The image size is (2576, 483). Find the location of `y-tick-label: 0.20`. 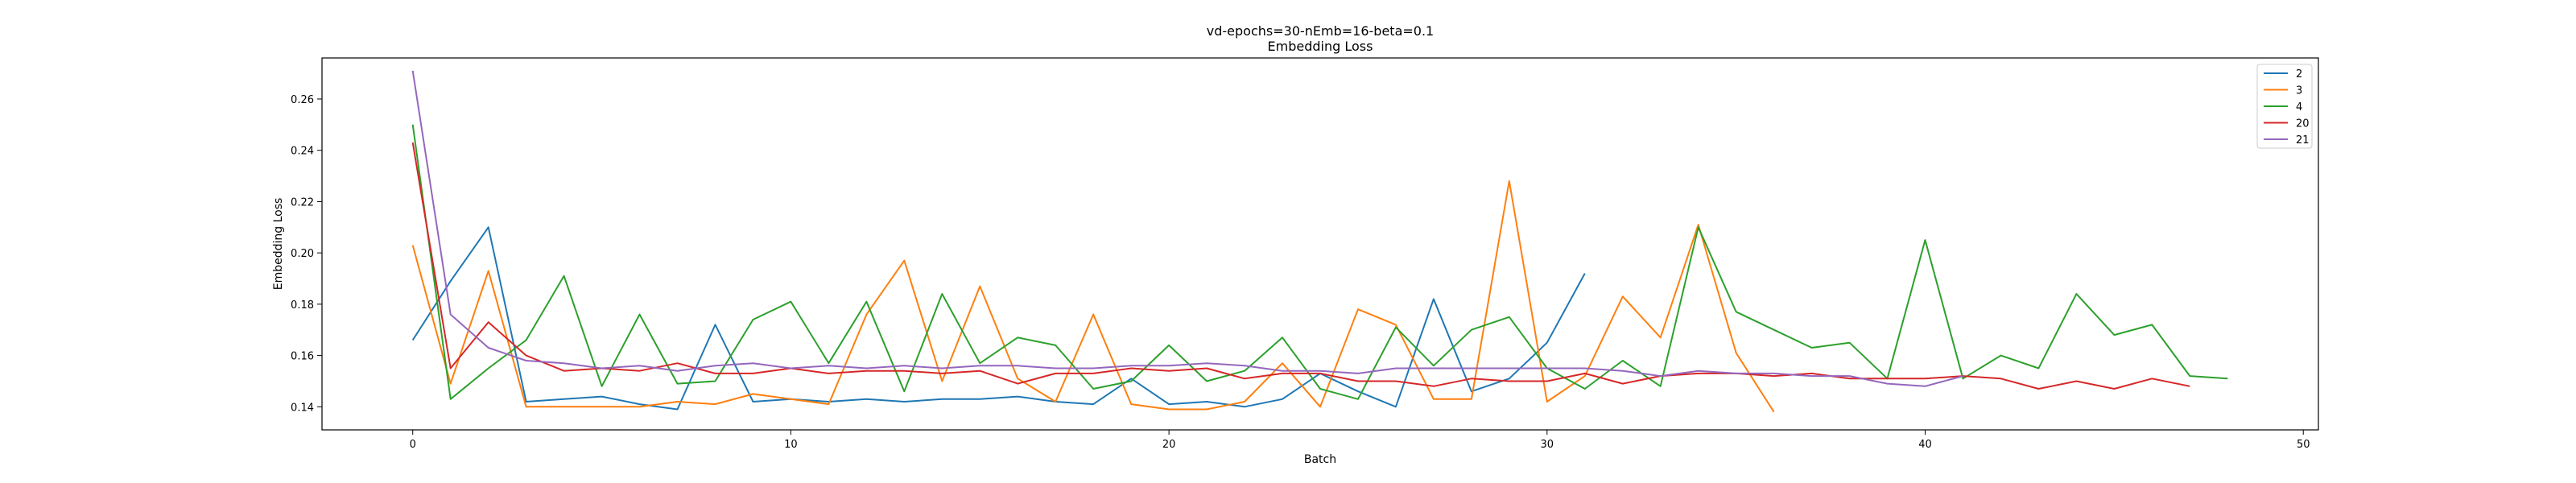

y-tick-label: 0.20 is located at coordinates (302, 254).